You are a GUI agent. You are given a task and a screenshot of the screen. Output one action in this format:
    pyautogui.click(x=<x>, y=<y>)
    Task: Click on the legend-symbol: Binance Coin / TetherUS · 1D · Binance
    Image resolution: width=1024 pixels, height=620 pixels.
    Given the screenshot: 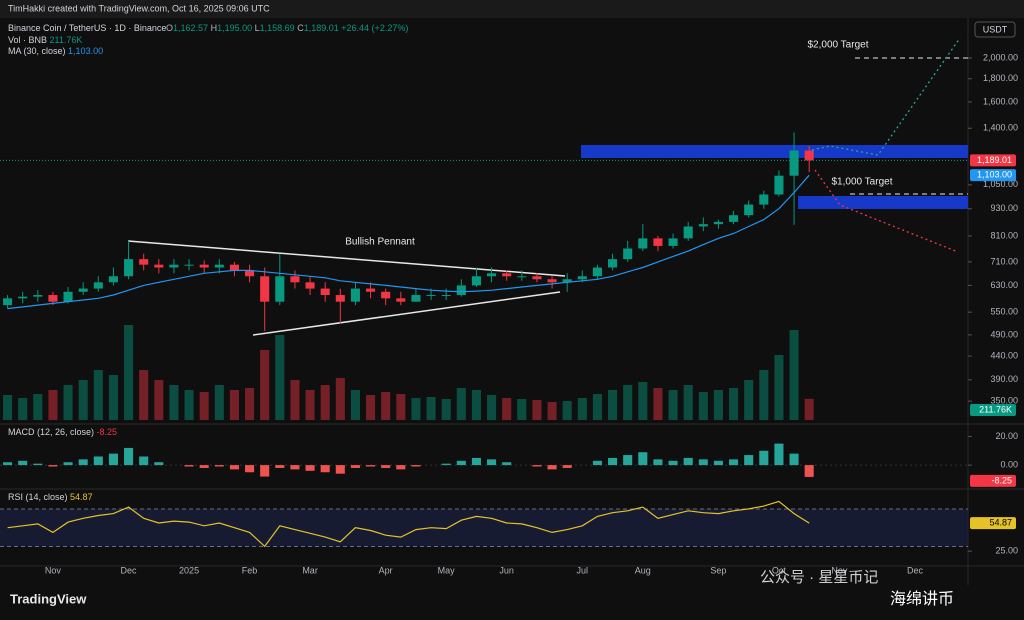 What is the action you would take?
    pyautogui.click(x=87, y=28)
    